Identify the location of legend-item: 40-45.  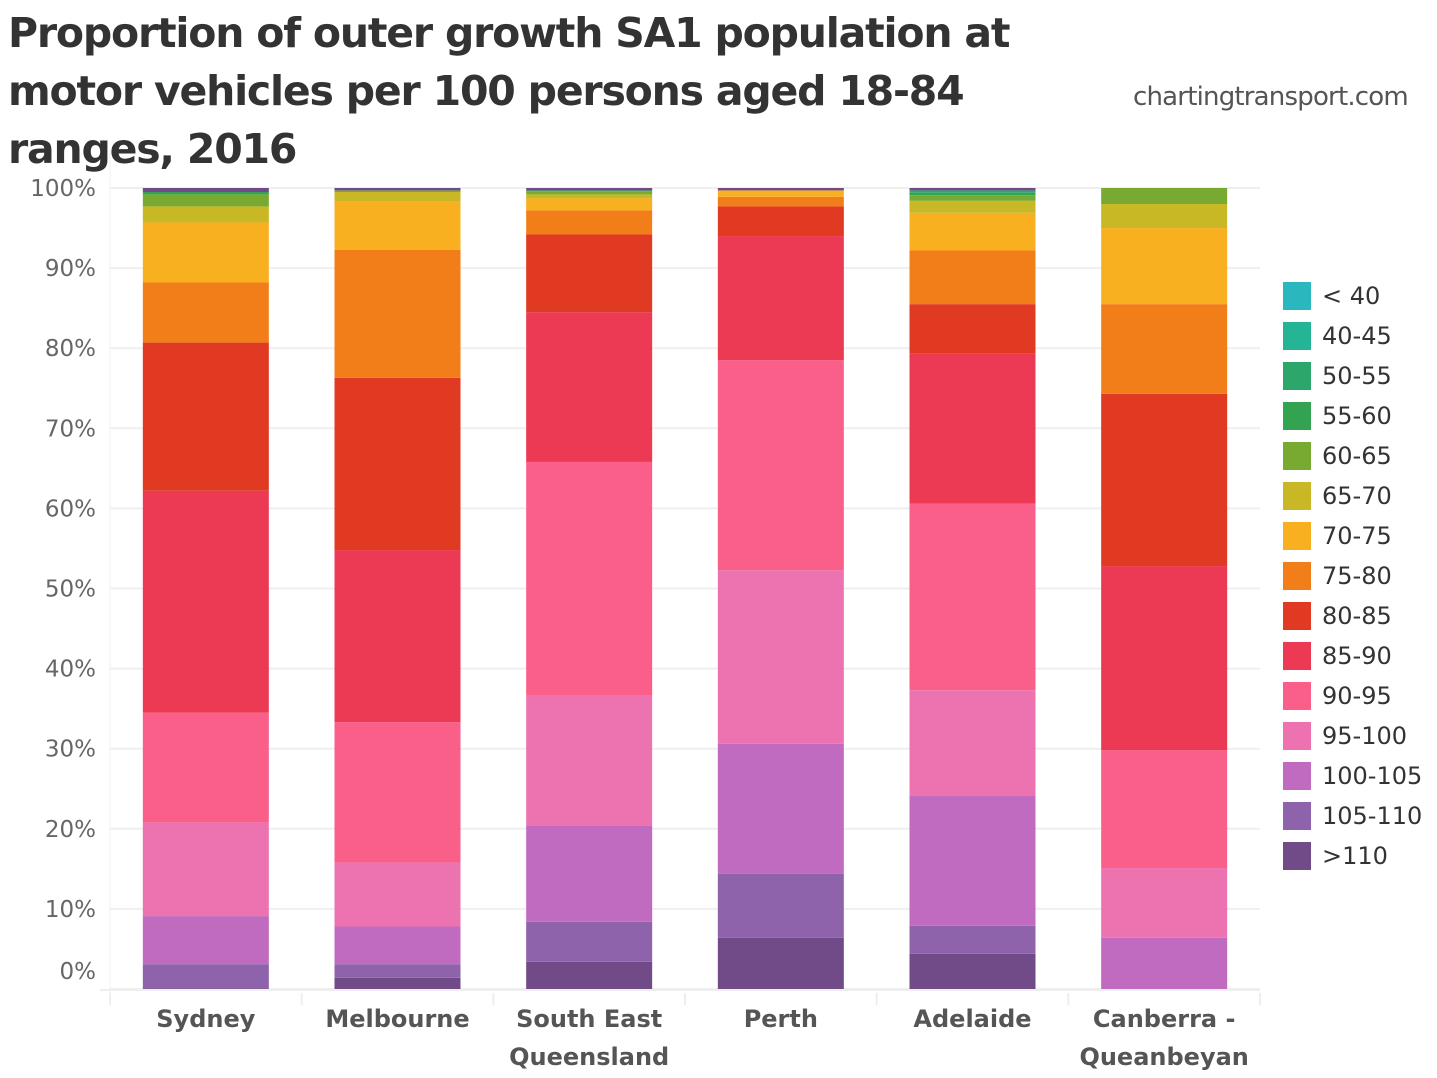
(1352, 336).